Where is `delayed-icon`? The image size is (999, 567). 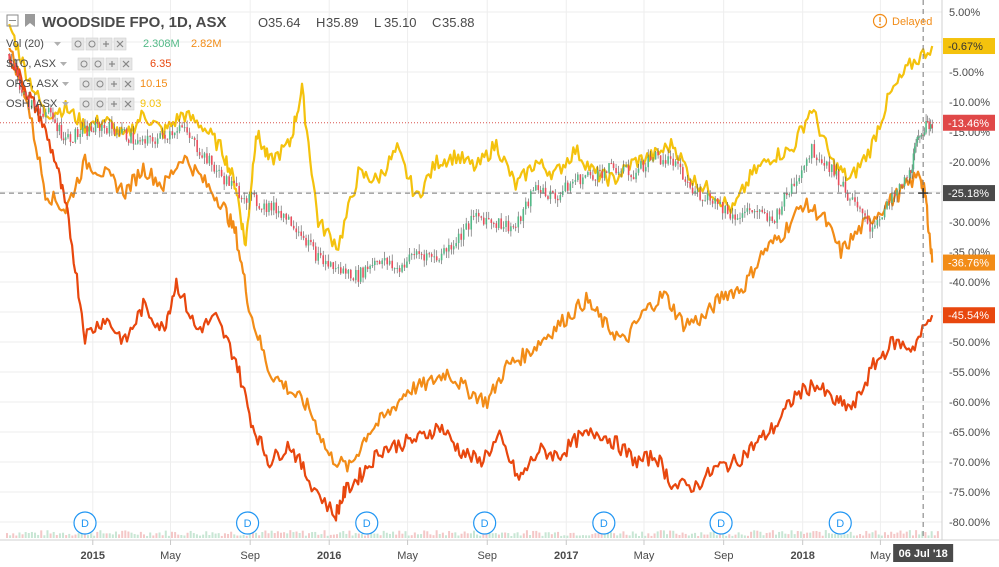
delayed-icon is located at coordinates (880, 21).